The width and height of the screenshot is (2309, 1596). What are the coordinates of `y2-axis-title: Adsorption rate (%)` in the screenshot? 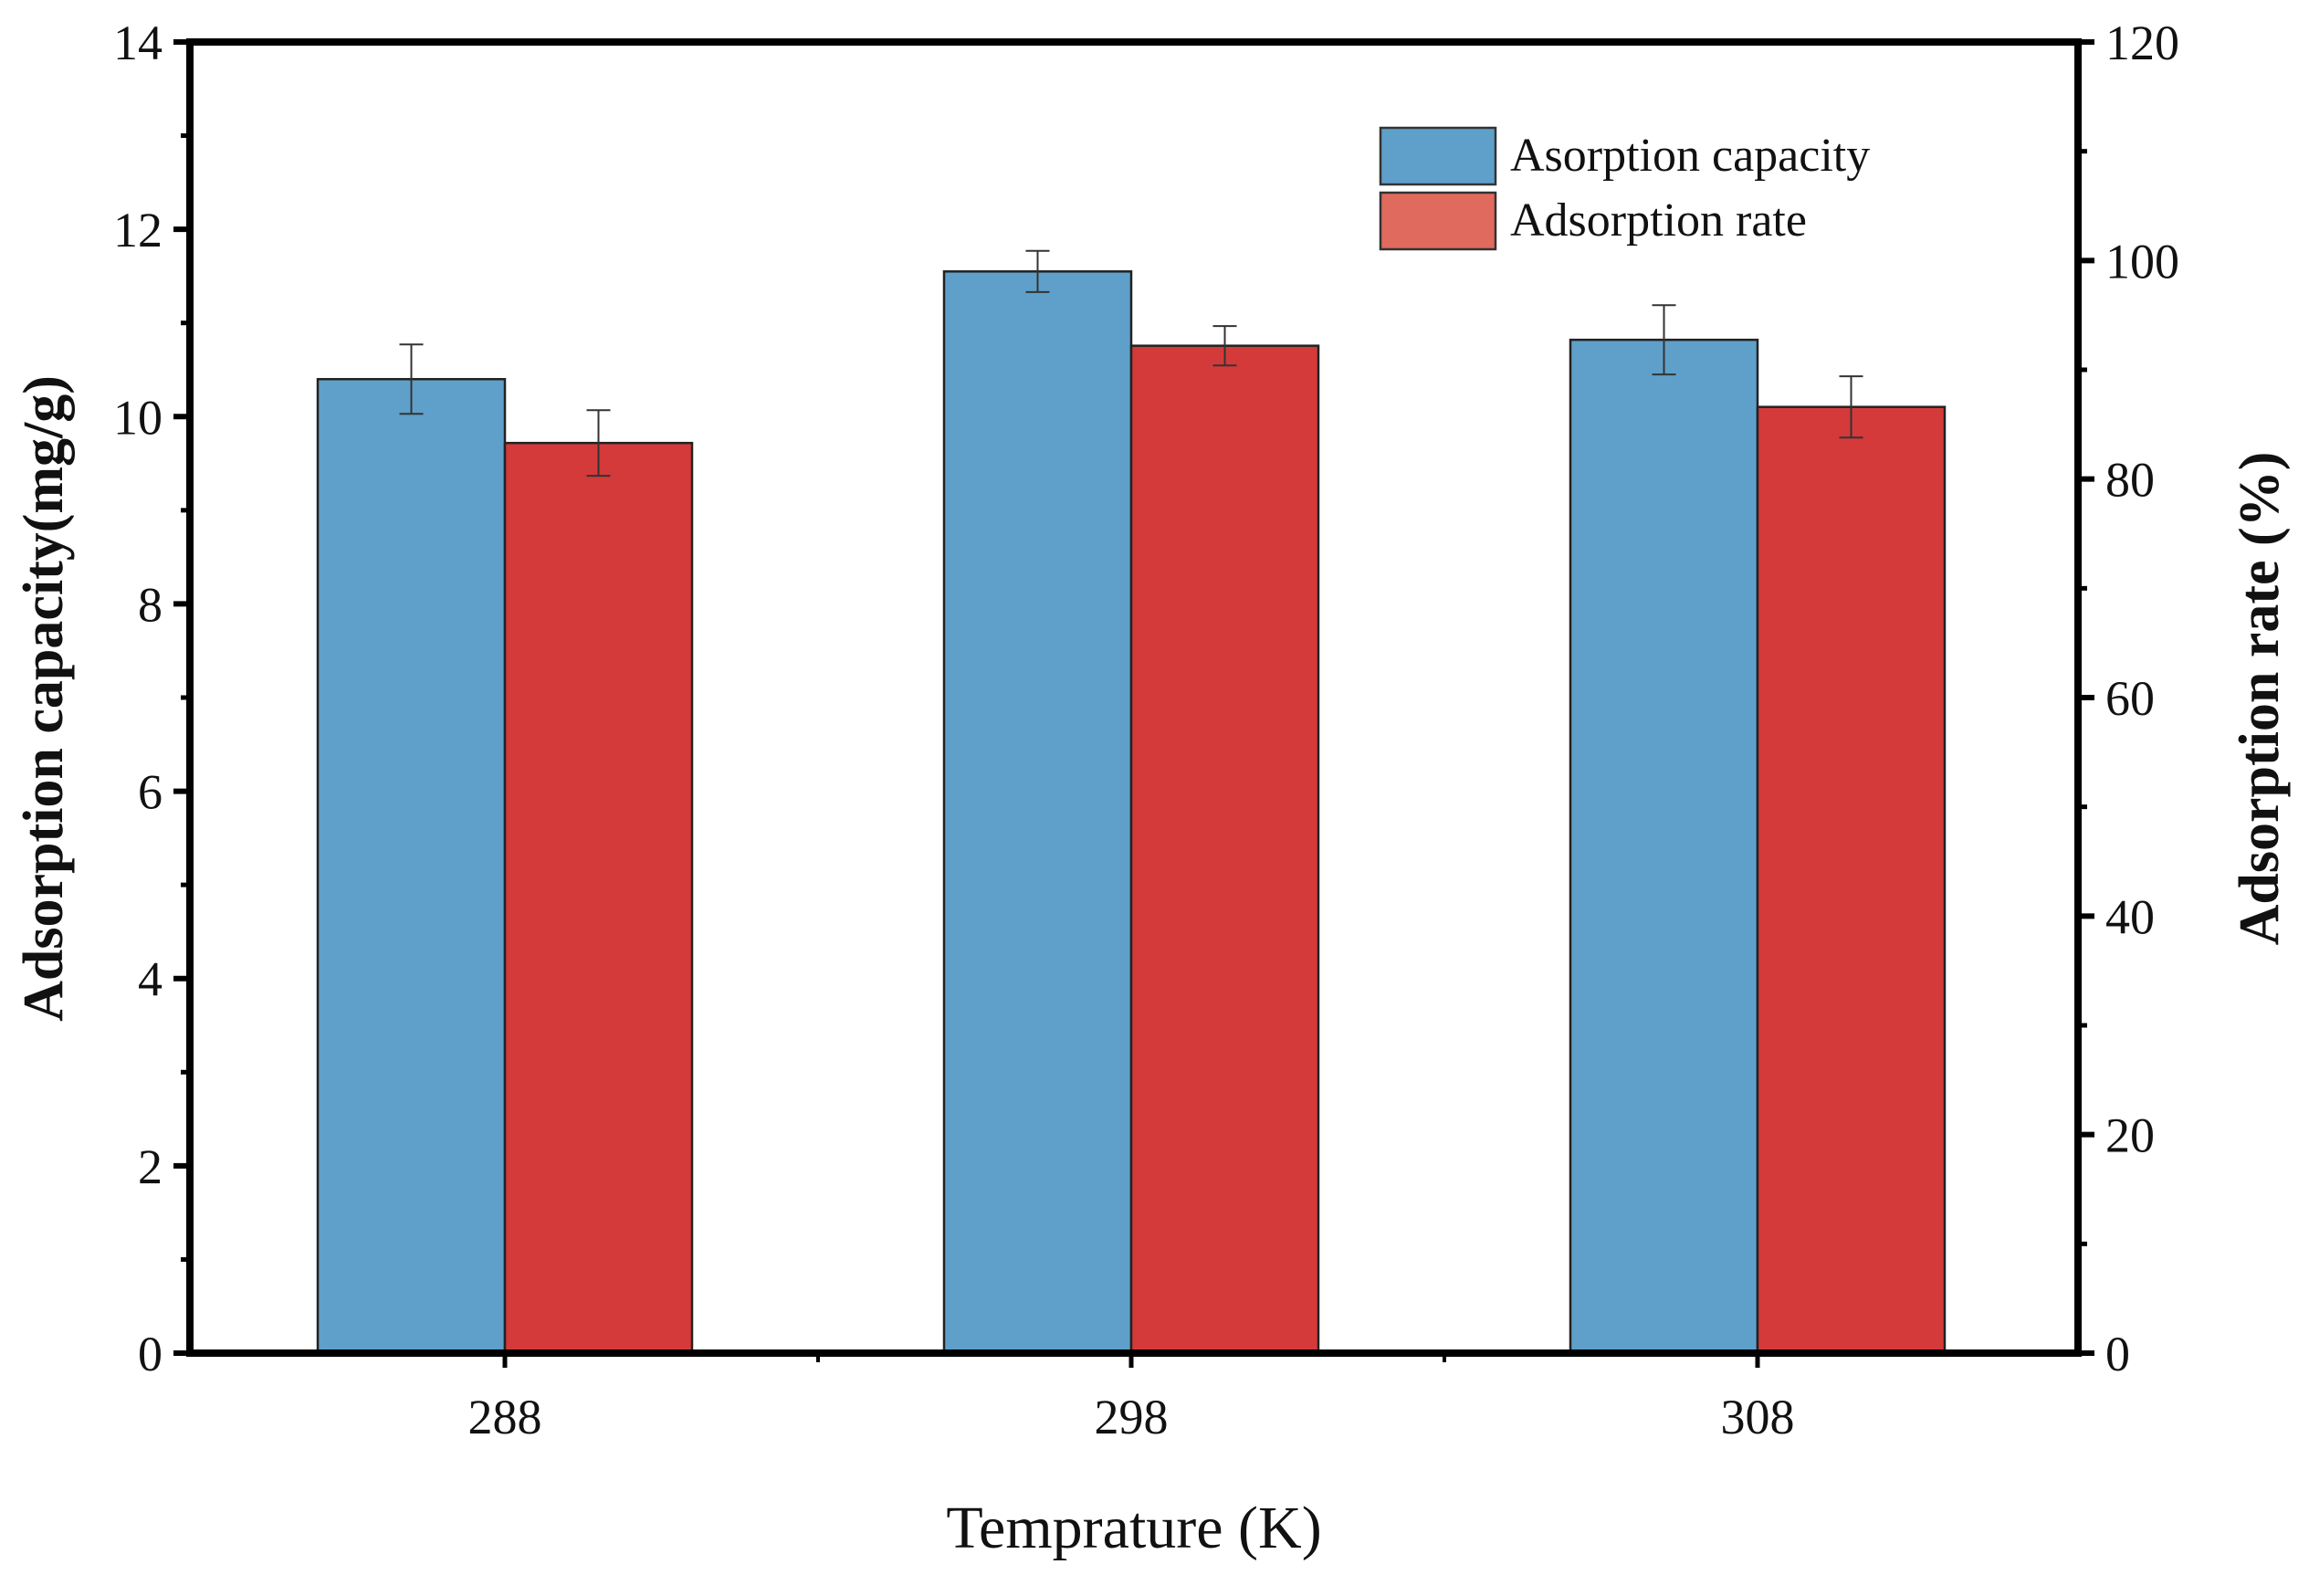 It's located at (2260, 699).